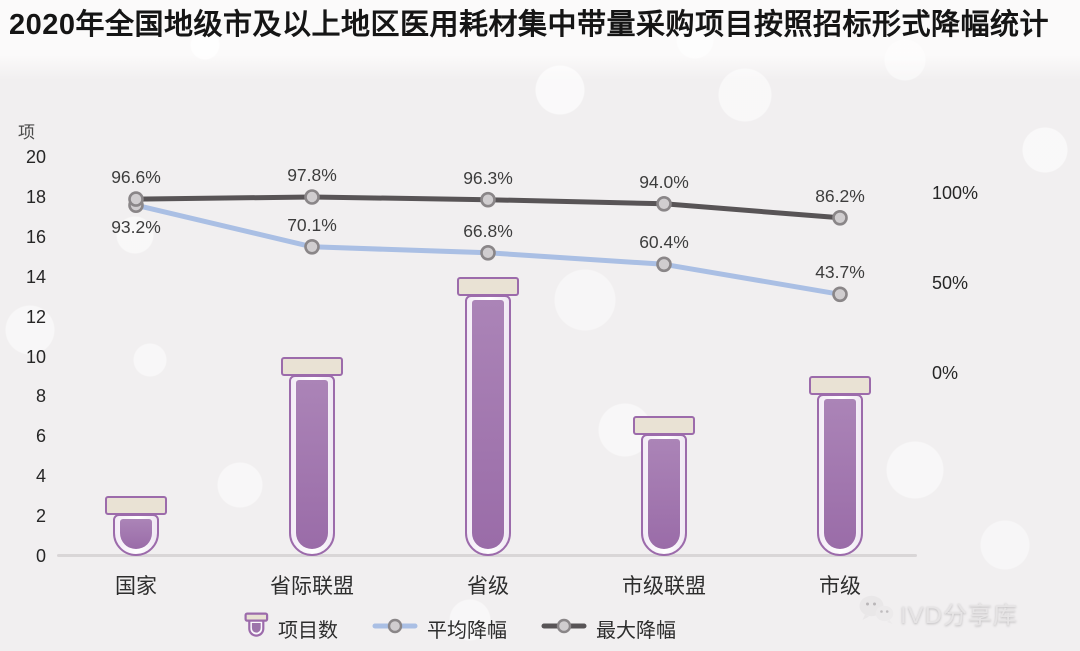  What do you see at coordinates (529, 25) in the screenshot?
I see `chart-title: 2020年全国地级市及以上地区医用耗材集中带量采购项目按照招标形式降幅统计` at bounding box center [529, 25].